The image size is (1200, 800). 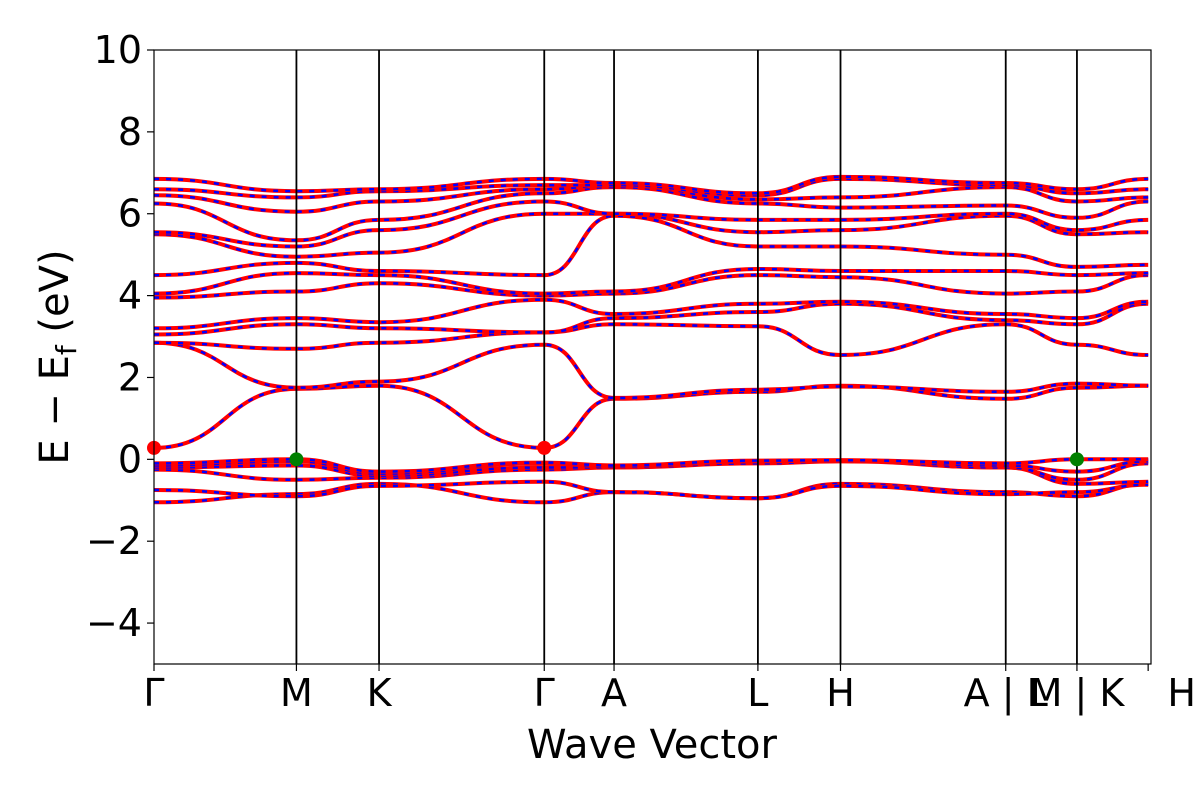 What do you see at coordinates (130, 459) in the screenshot?
I see `y-tick-label-2: 0` at bounding box center [130, 459].